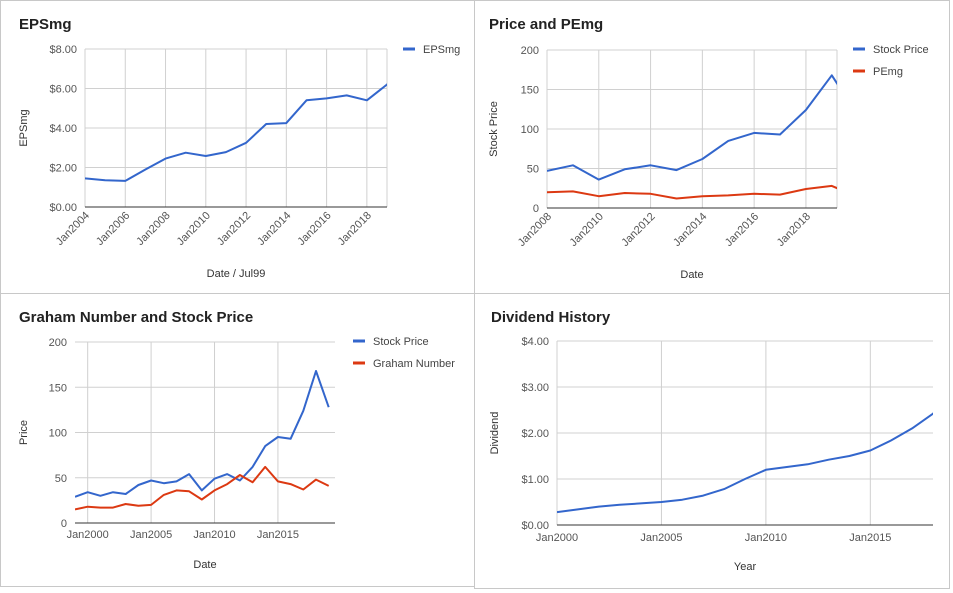  I want to click on y-axis-label: EPSmg, so click(24, 127).